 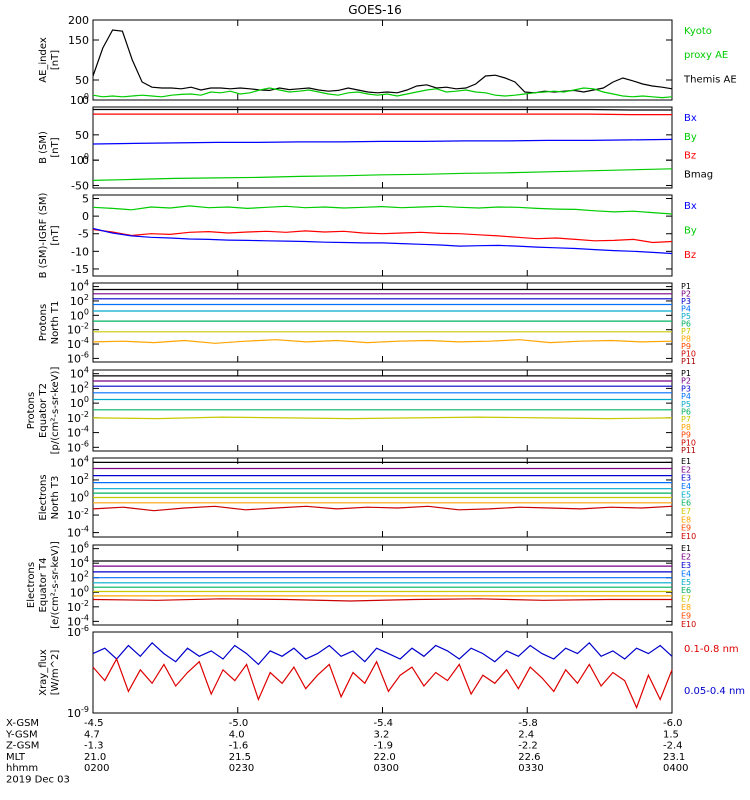 I want to click on y-tick-label: 10⁶, so click(x=79, y=548).